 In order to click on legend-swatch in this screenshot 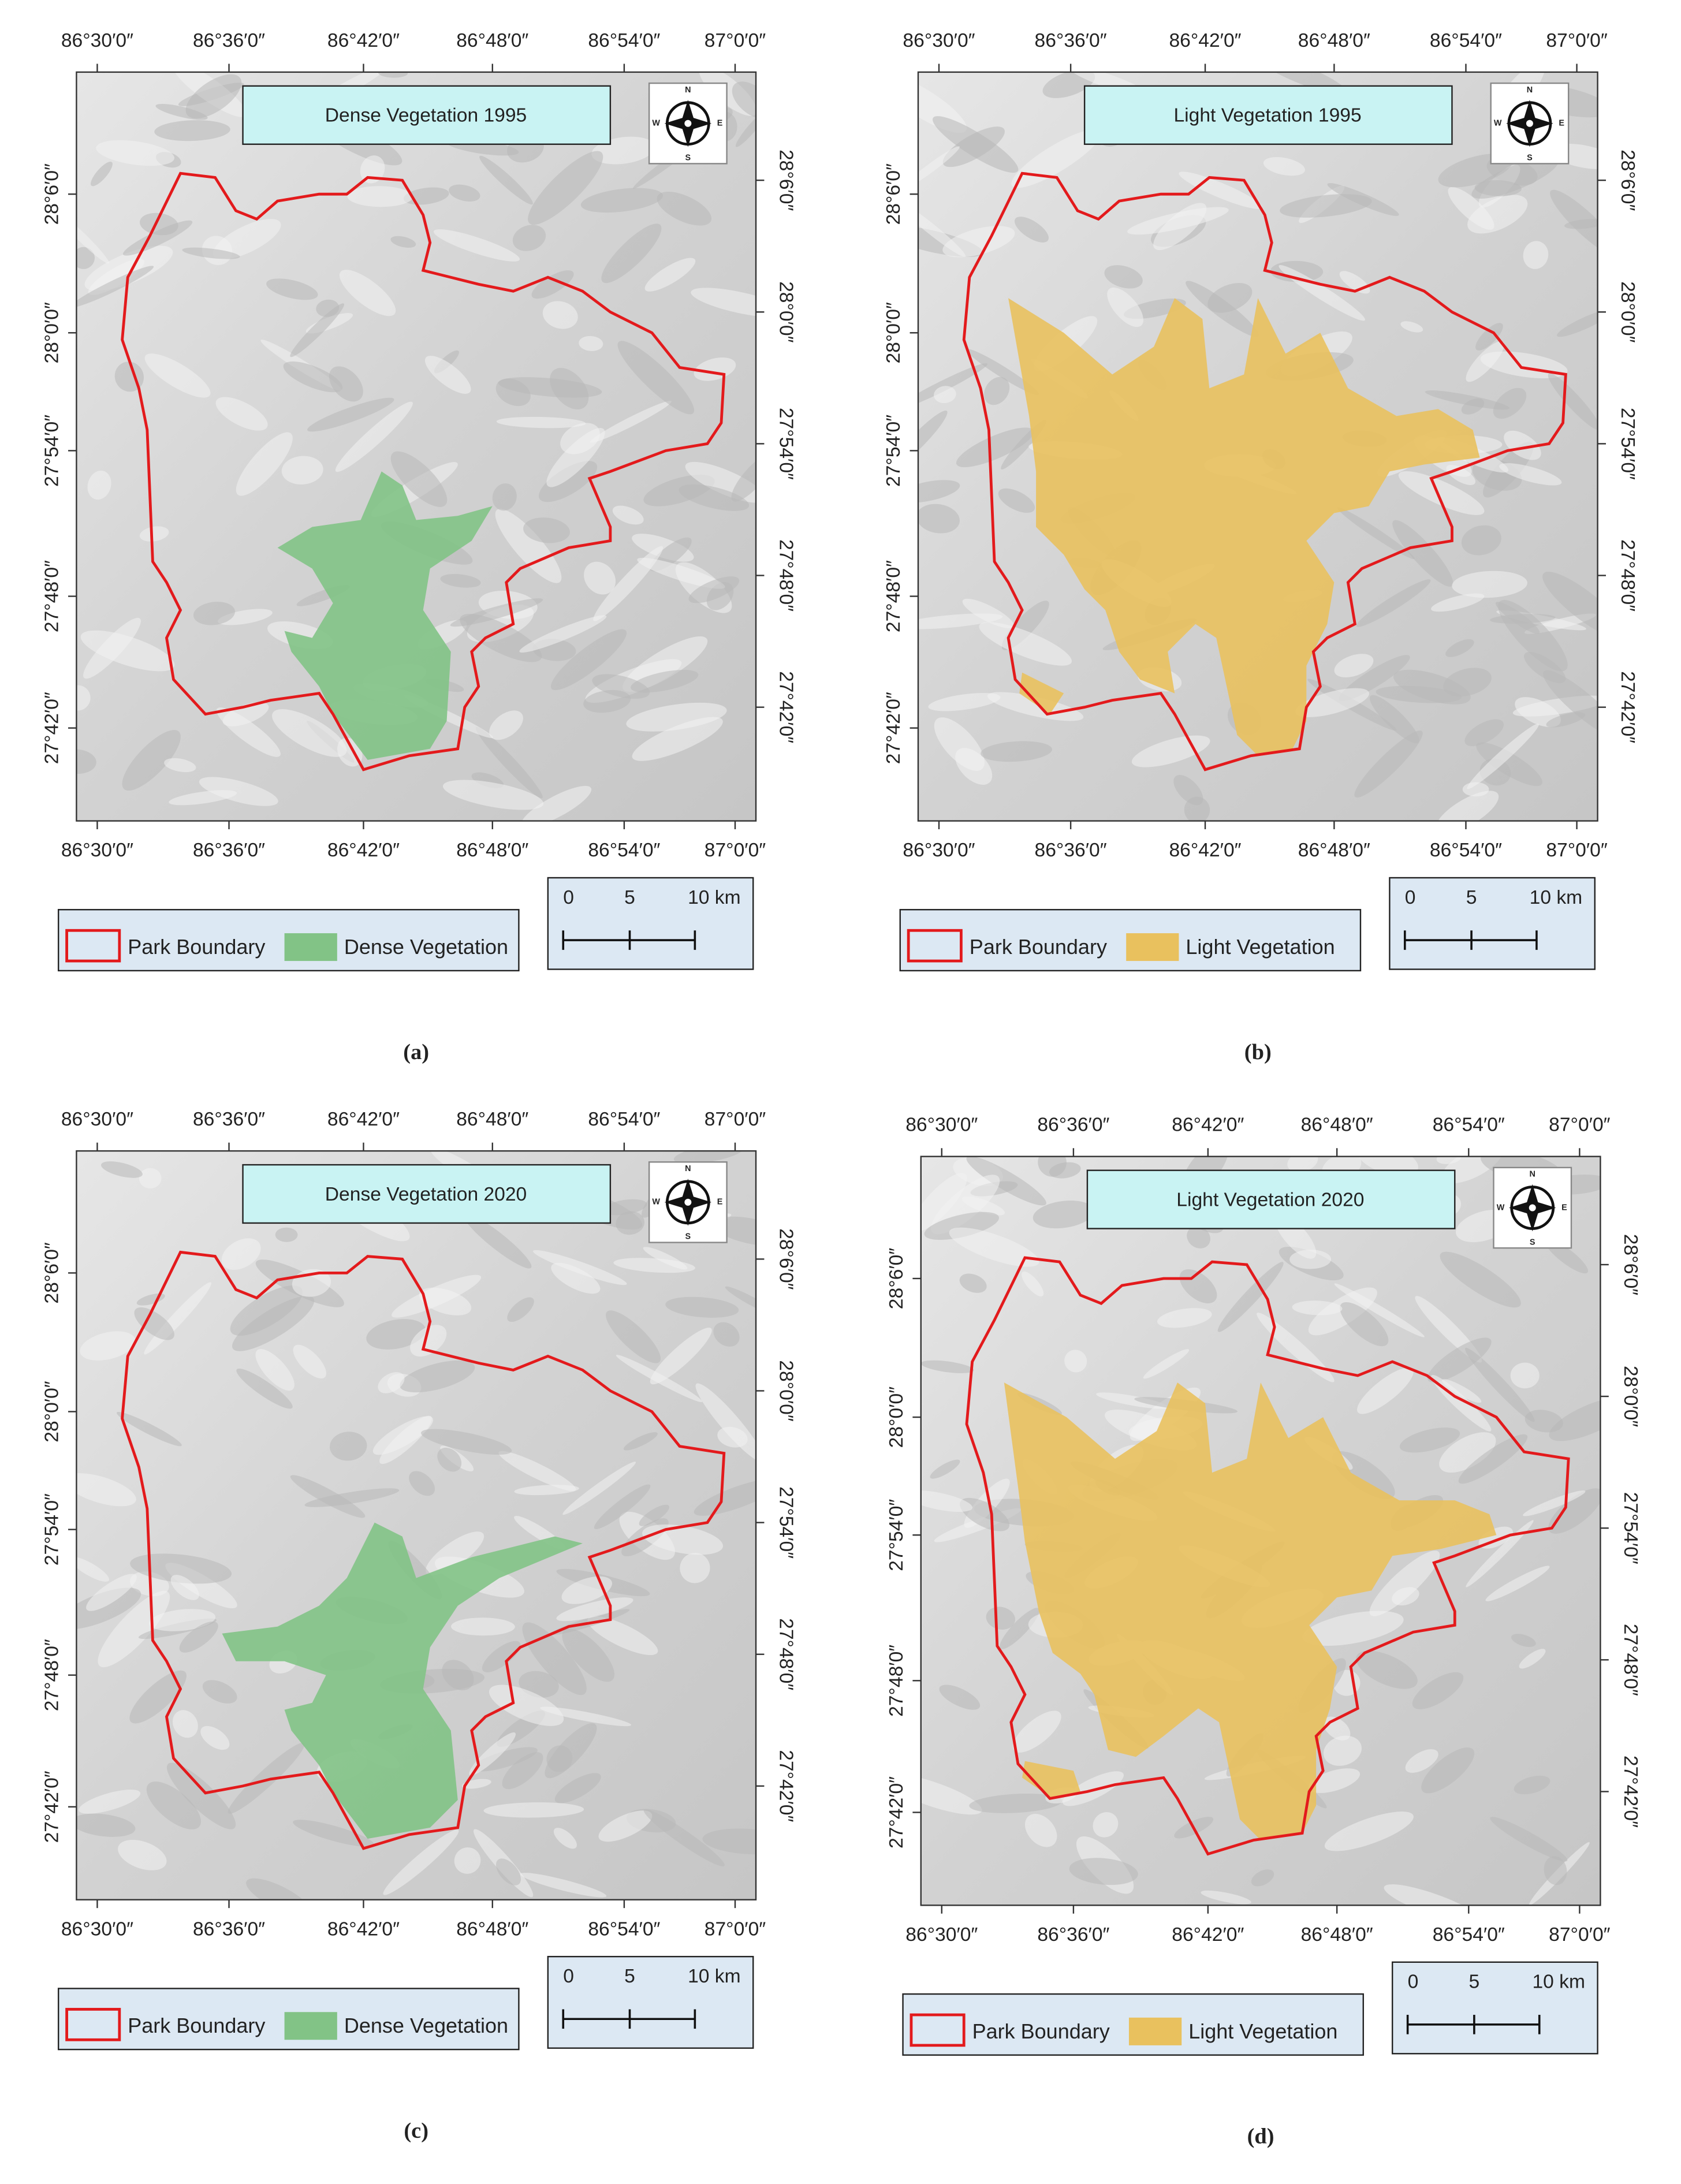, I will do `click(1155, 2031)`.